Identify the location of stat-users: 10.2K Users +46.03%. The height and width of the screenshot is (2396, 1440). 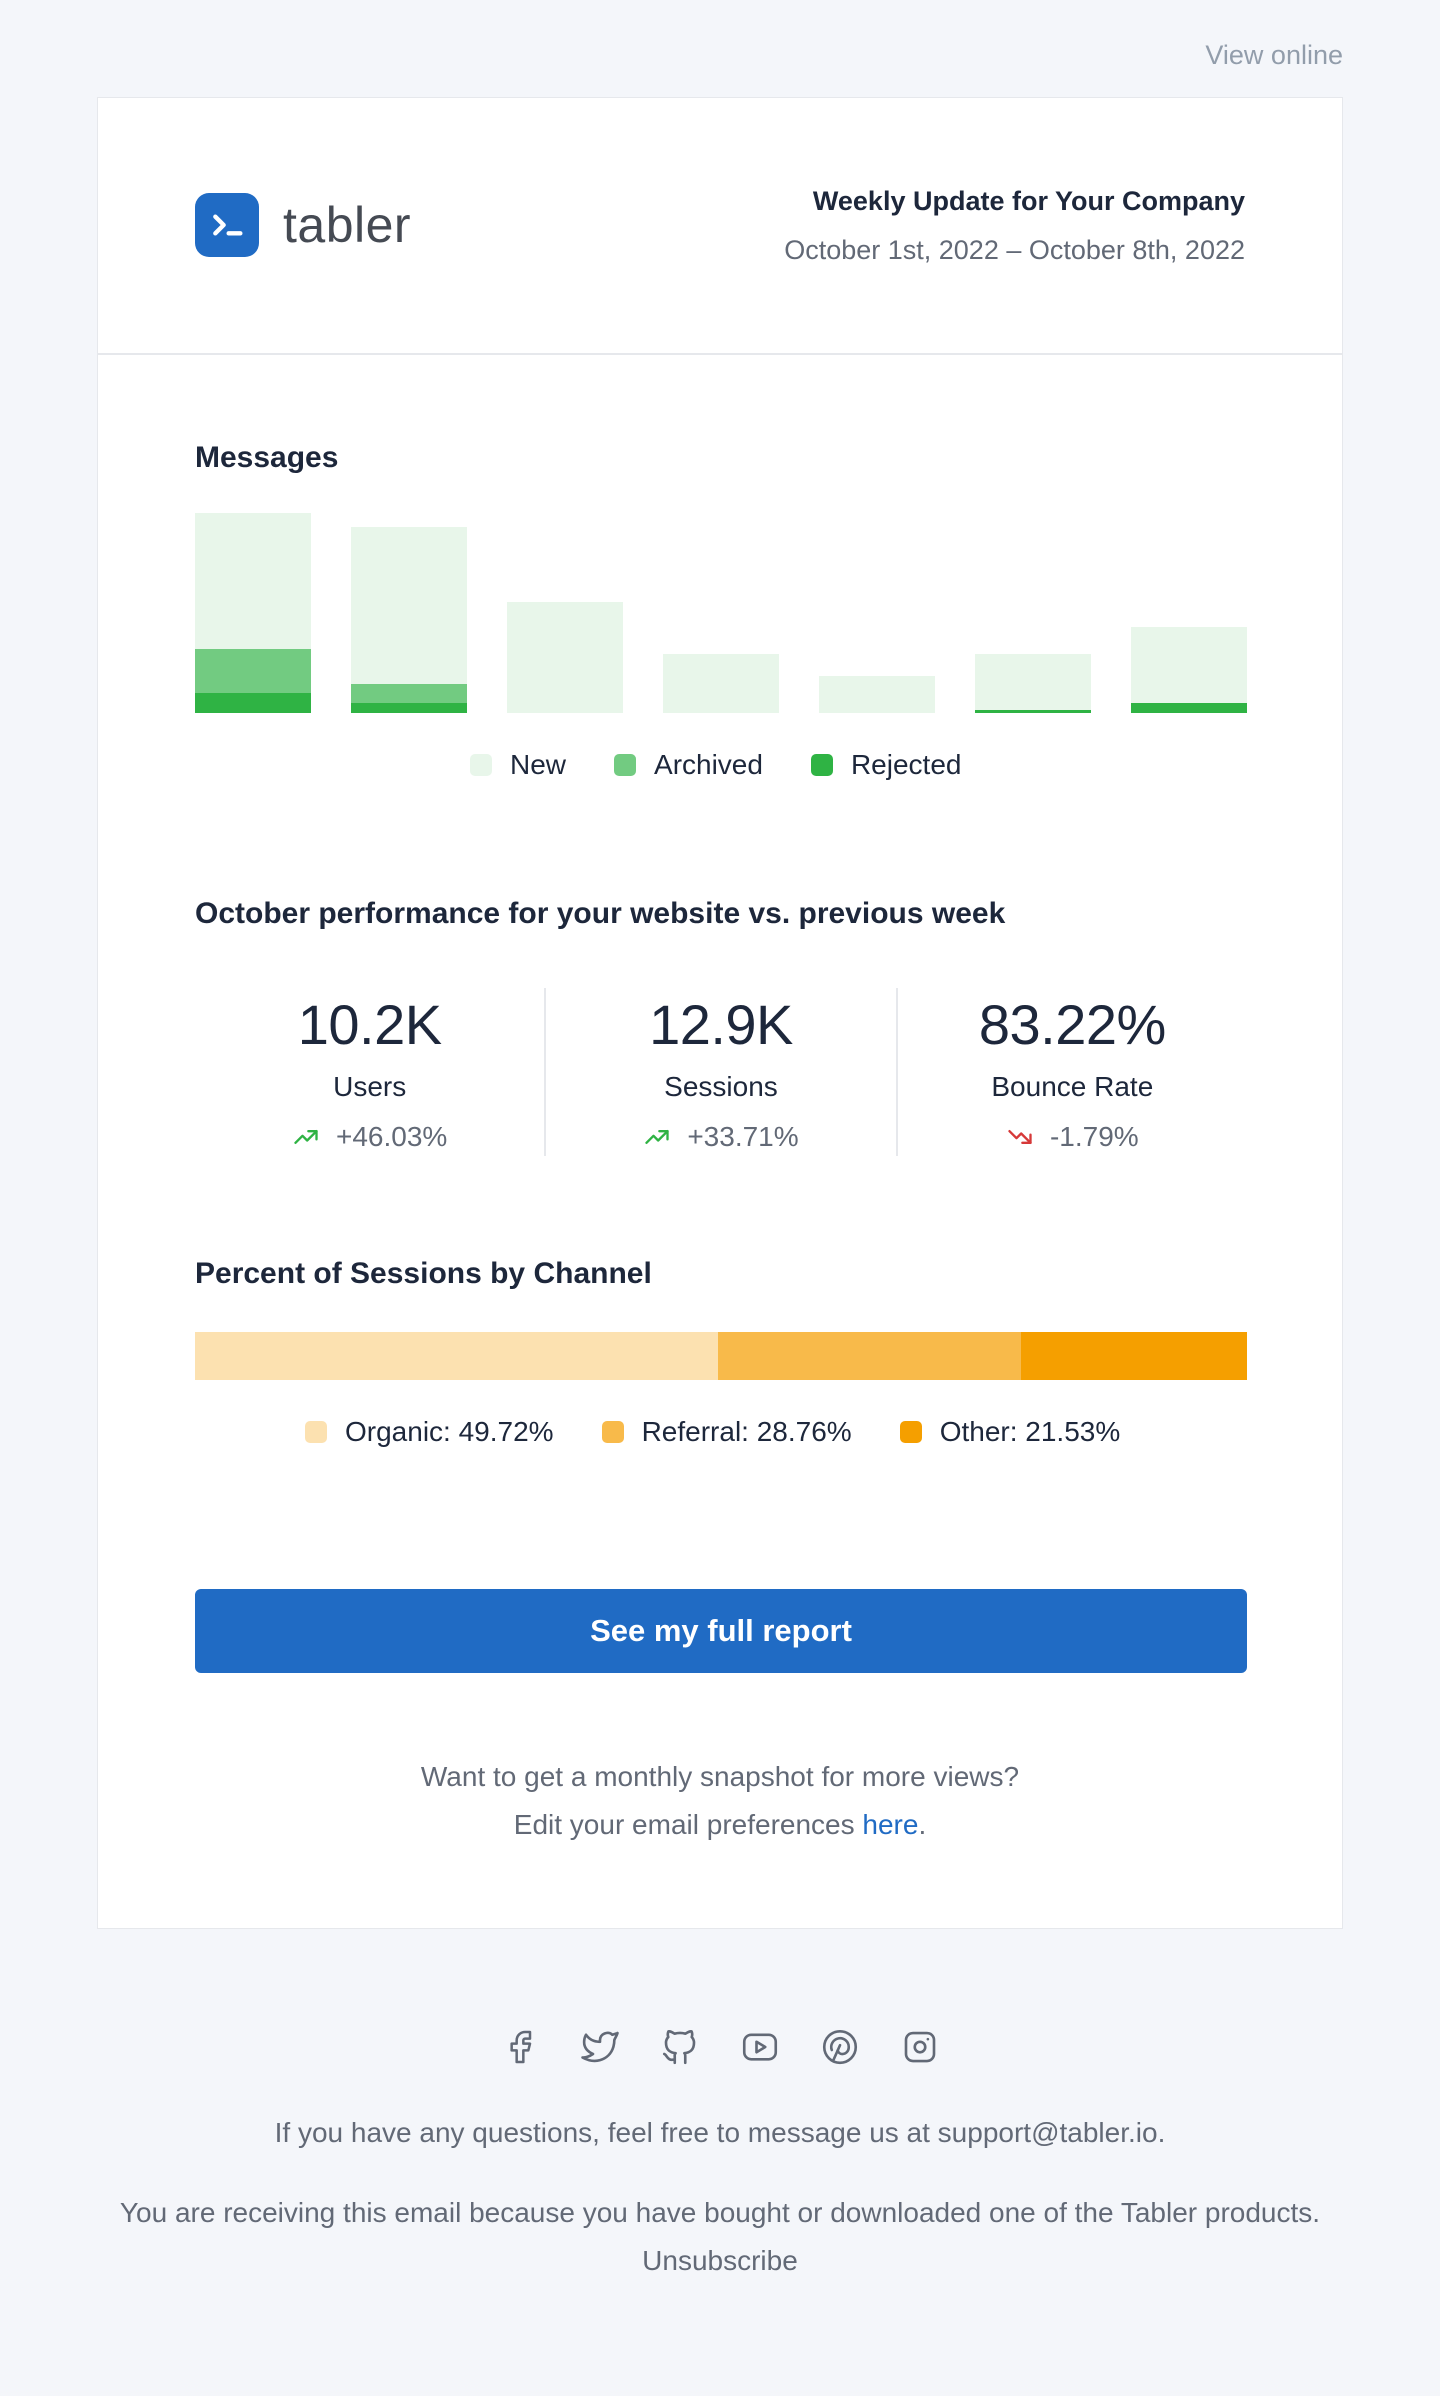
(371, 1072).